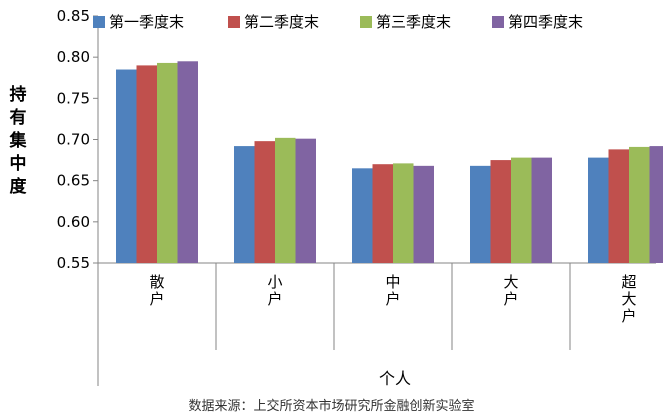 The image size is (663, 416). What do you see at coordinates (73, 16) in the screenshot?
I see `y-tick-label: 0.85` at bounding box center [73, 16].